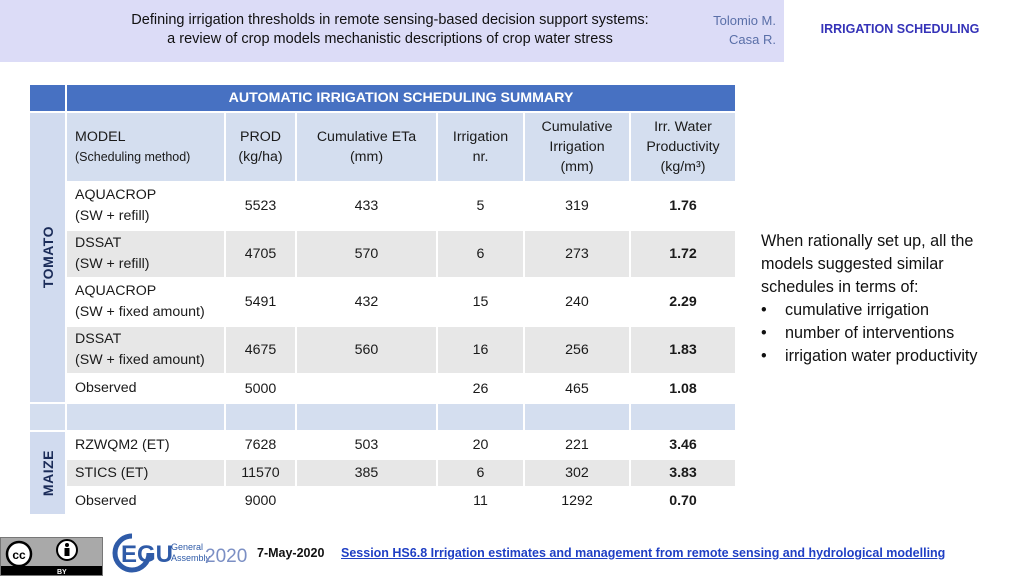  Describe the element at coordinates (366, 157) in the screenshot. I see `col-header-eta-line2: (mm)` at that location.